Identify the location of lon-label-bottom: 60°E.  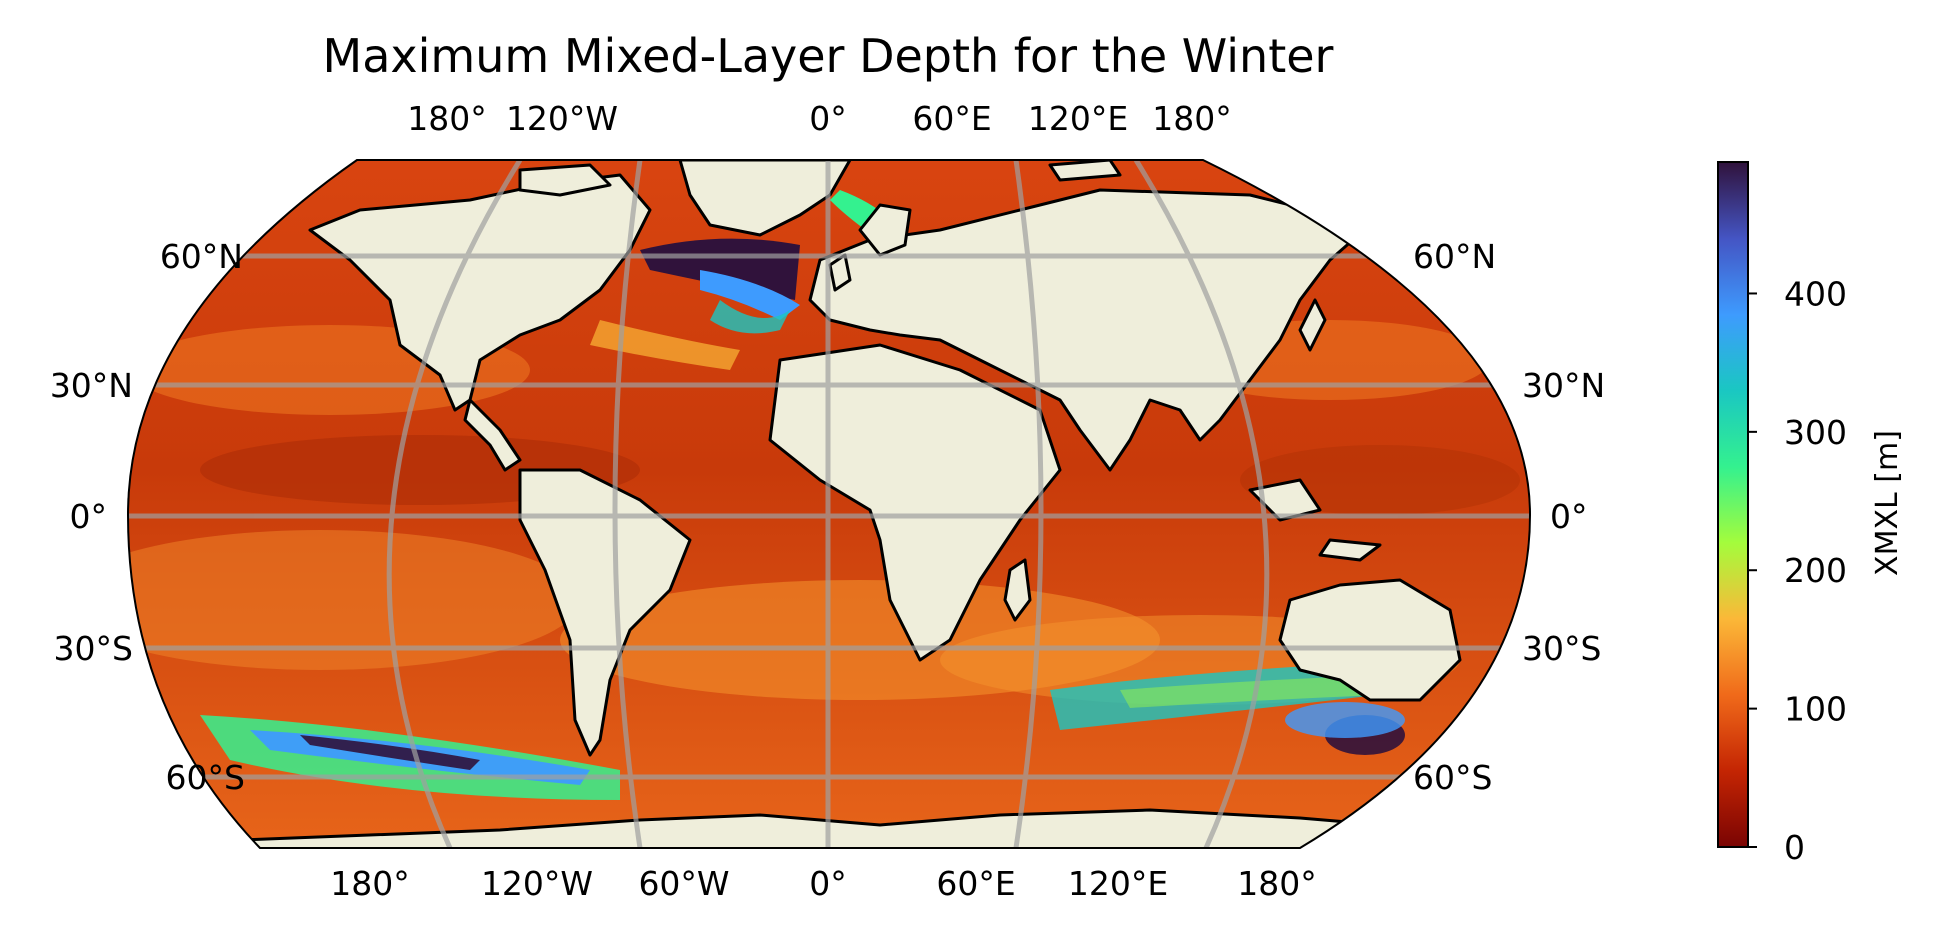
(975, 883).